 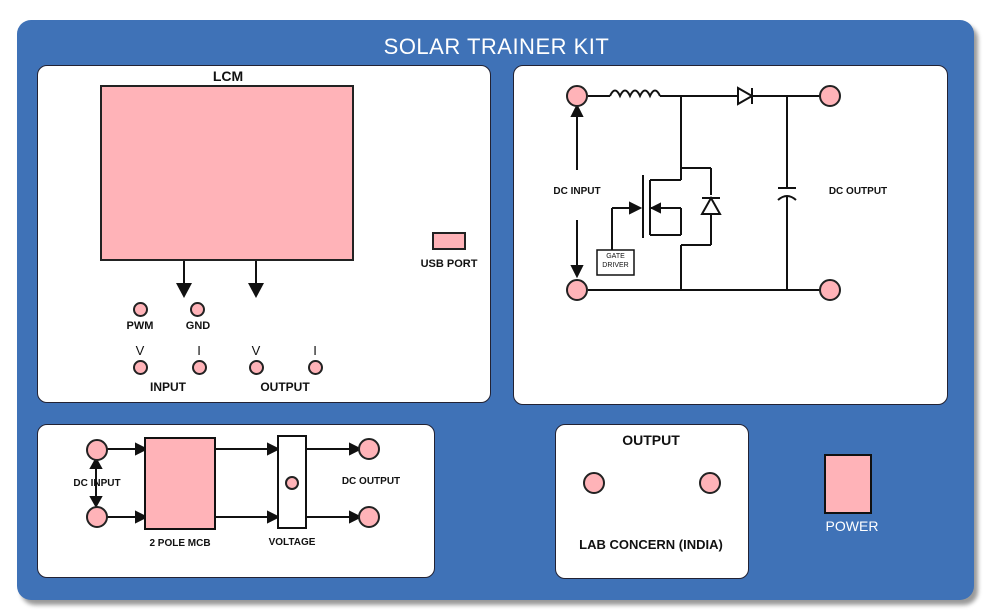 What do you see at coordinates (577, 191) in the screenshot?
I see `converter-dc-input-label: DC INPUT` at bounding box center [577, 191].